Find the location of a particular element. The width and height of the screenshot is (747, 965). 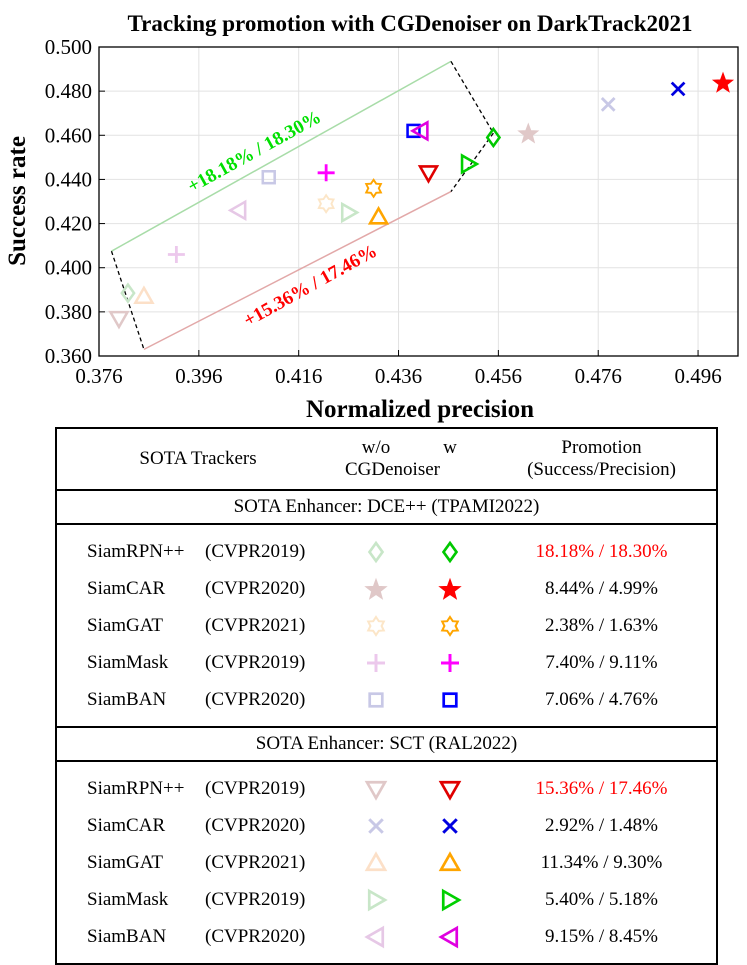

y-tick-label: 0.400 is located at coordinates (68, 268).